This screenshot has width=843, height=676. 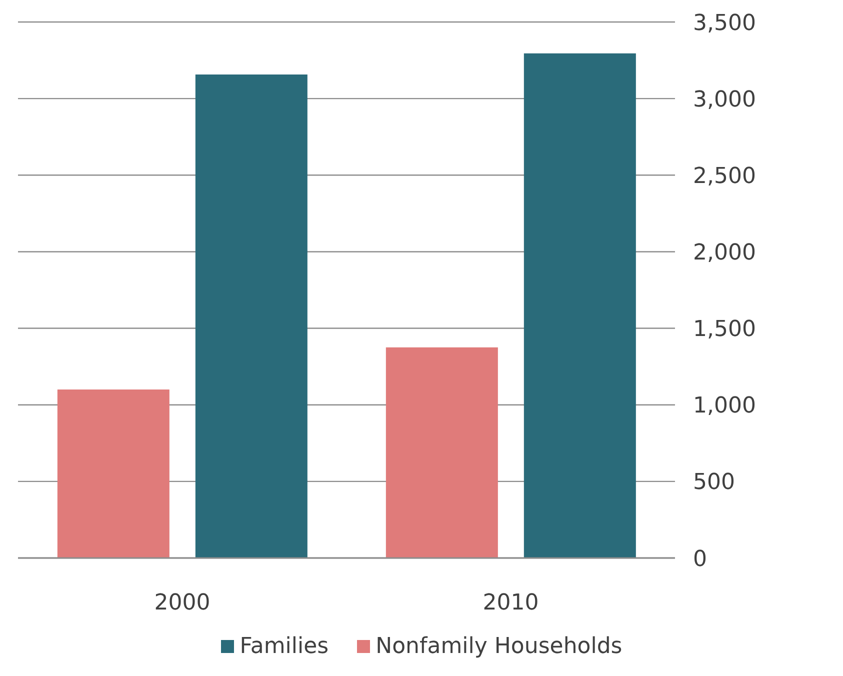 I want to click on y-tick-label: 2,500, so click(x=724, y=176).